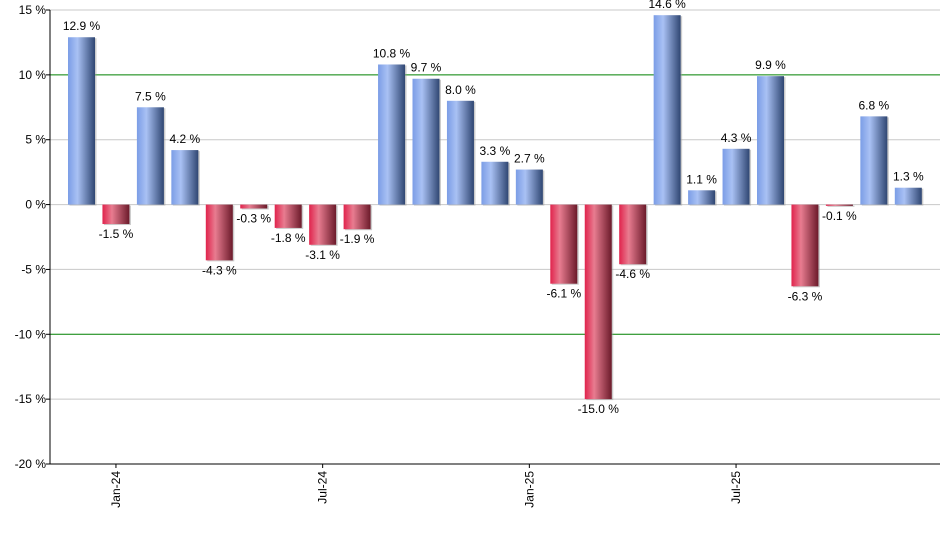 This screenshot has height=555, width=940. I want to click on data-label: 4.2 %, so click(185, 139).